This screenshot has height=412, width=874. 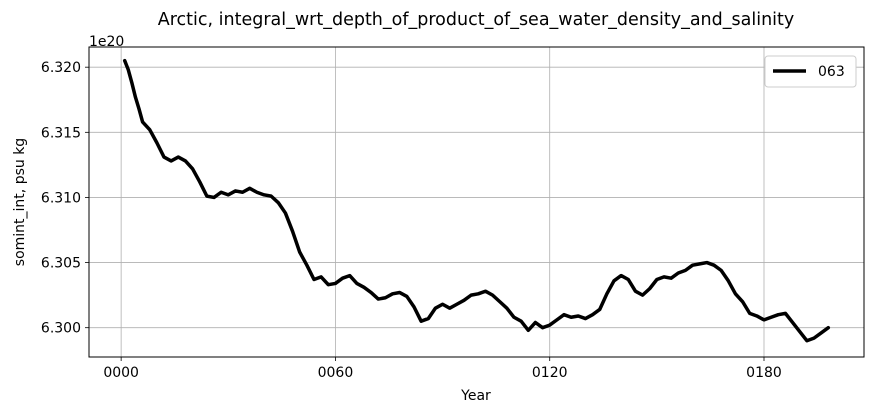 I want to click on y-tick-label: 6.300, so click(x=61, y=329).